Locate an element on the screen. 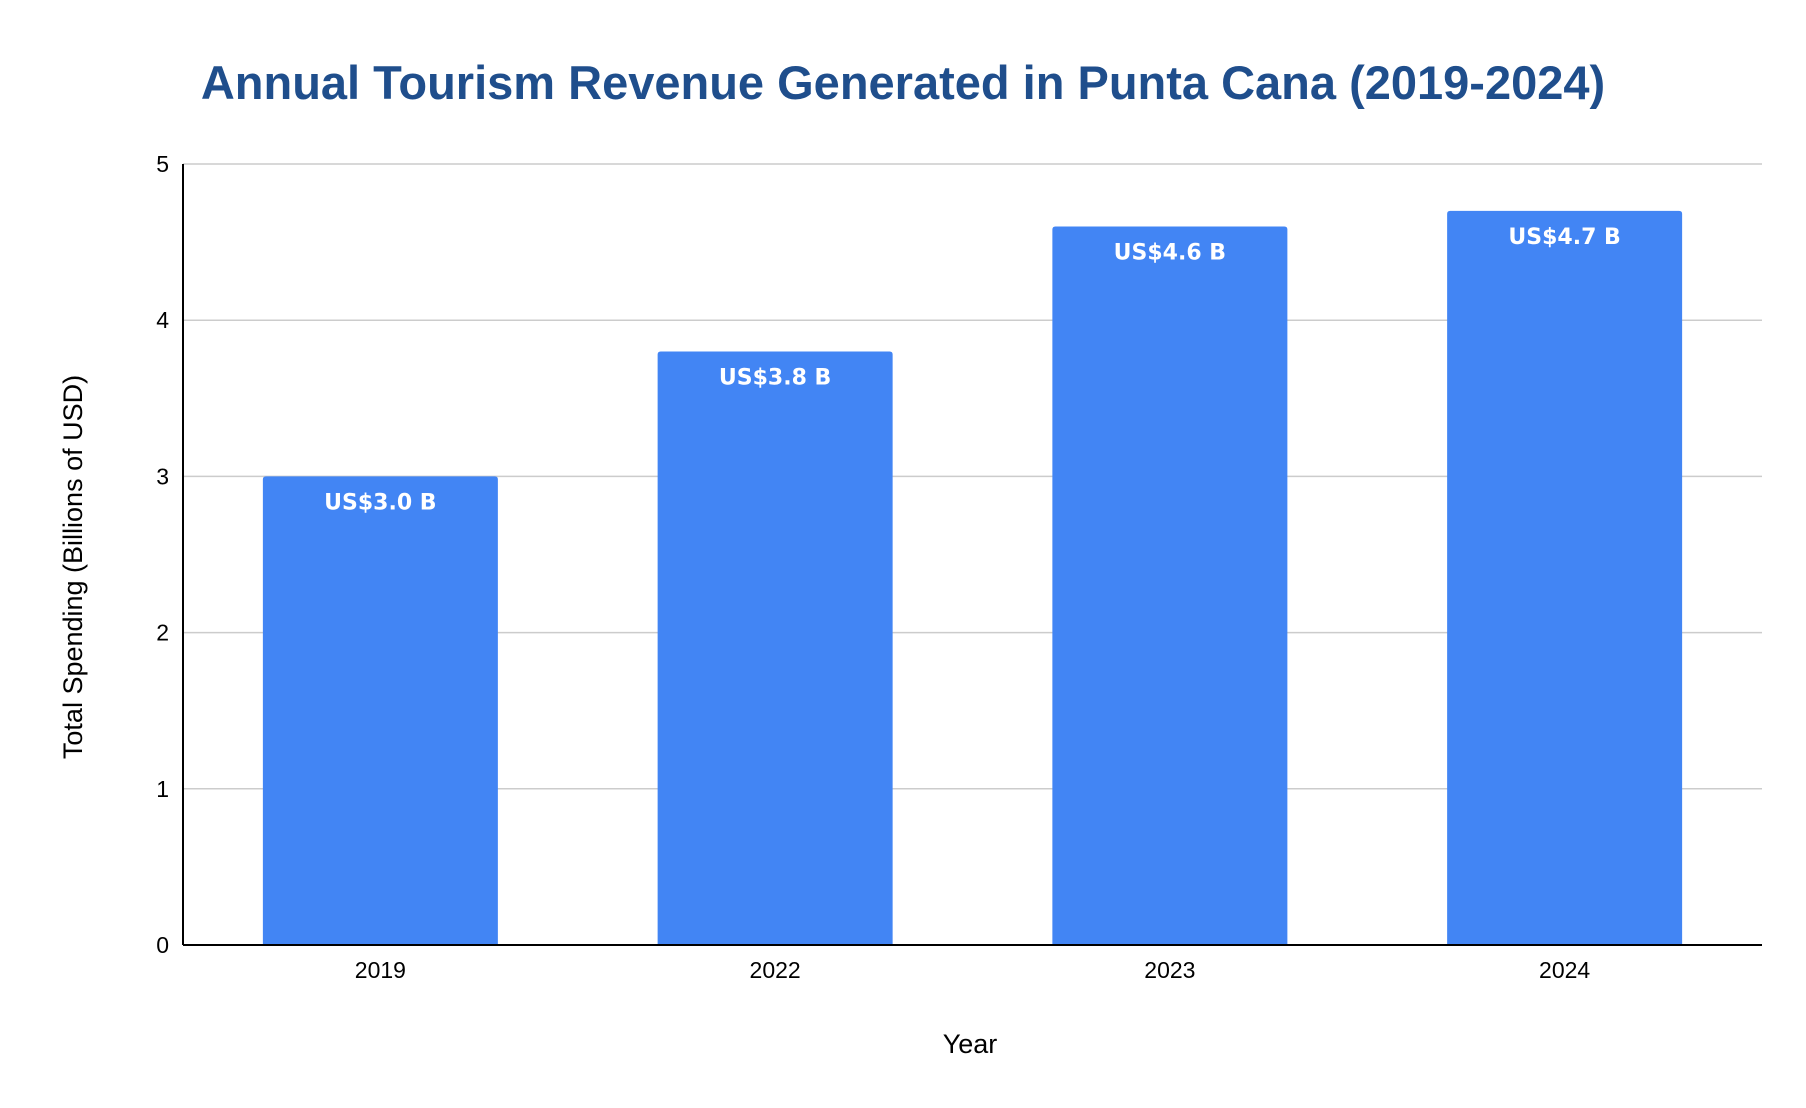  y-tick-label: 2 is located at coordinates (162, 633).